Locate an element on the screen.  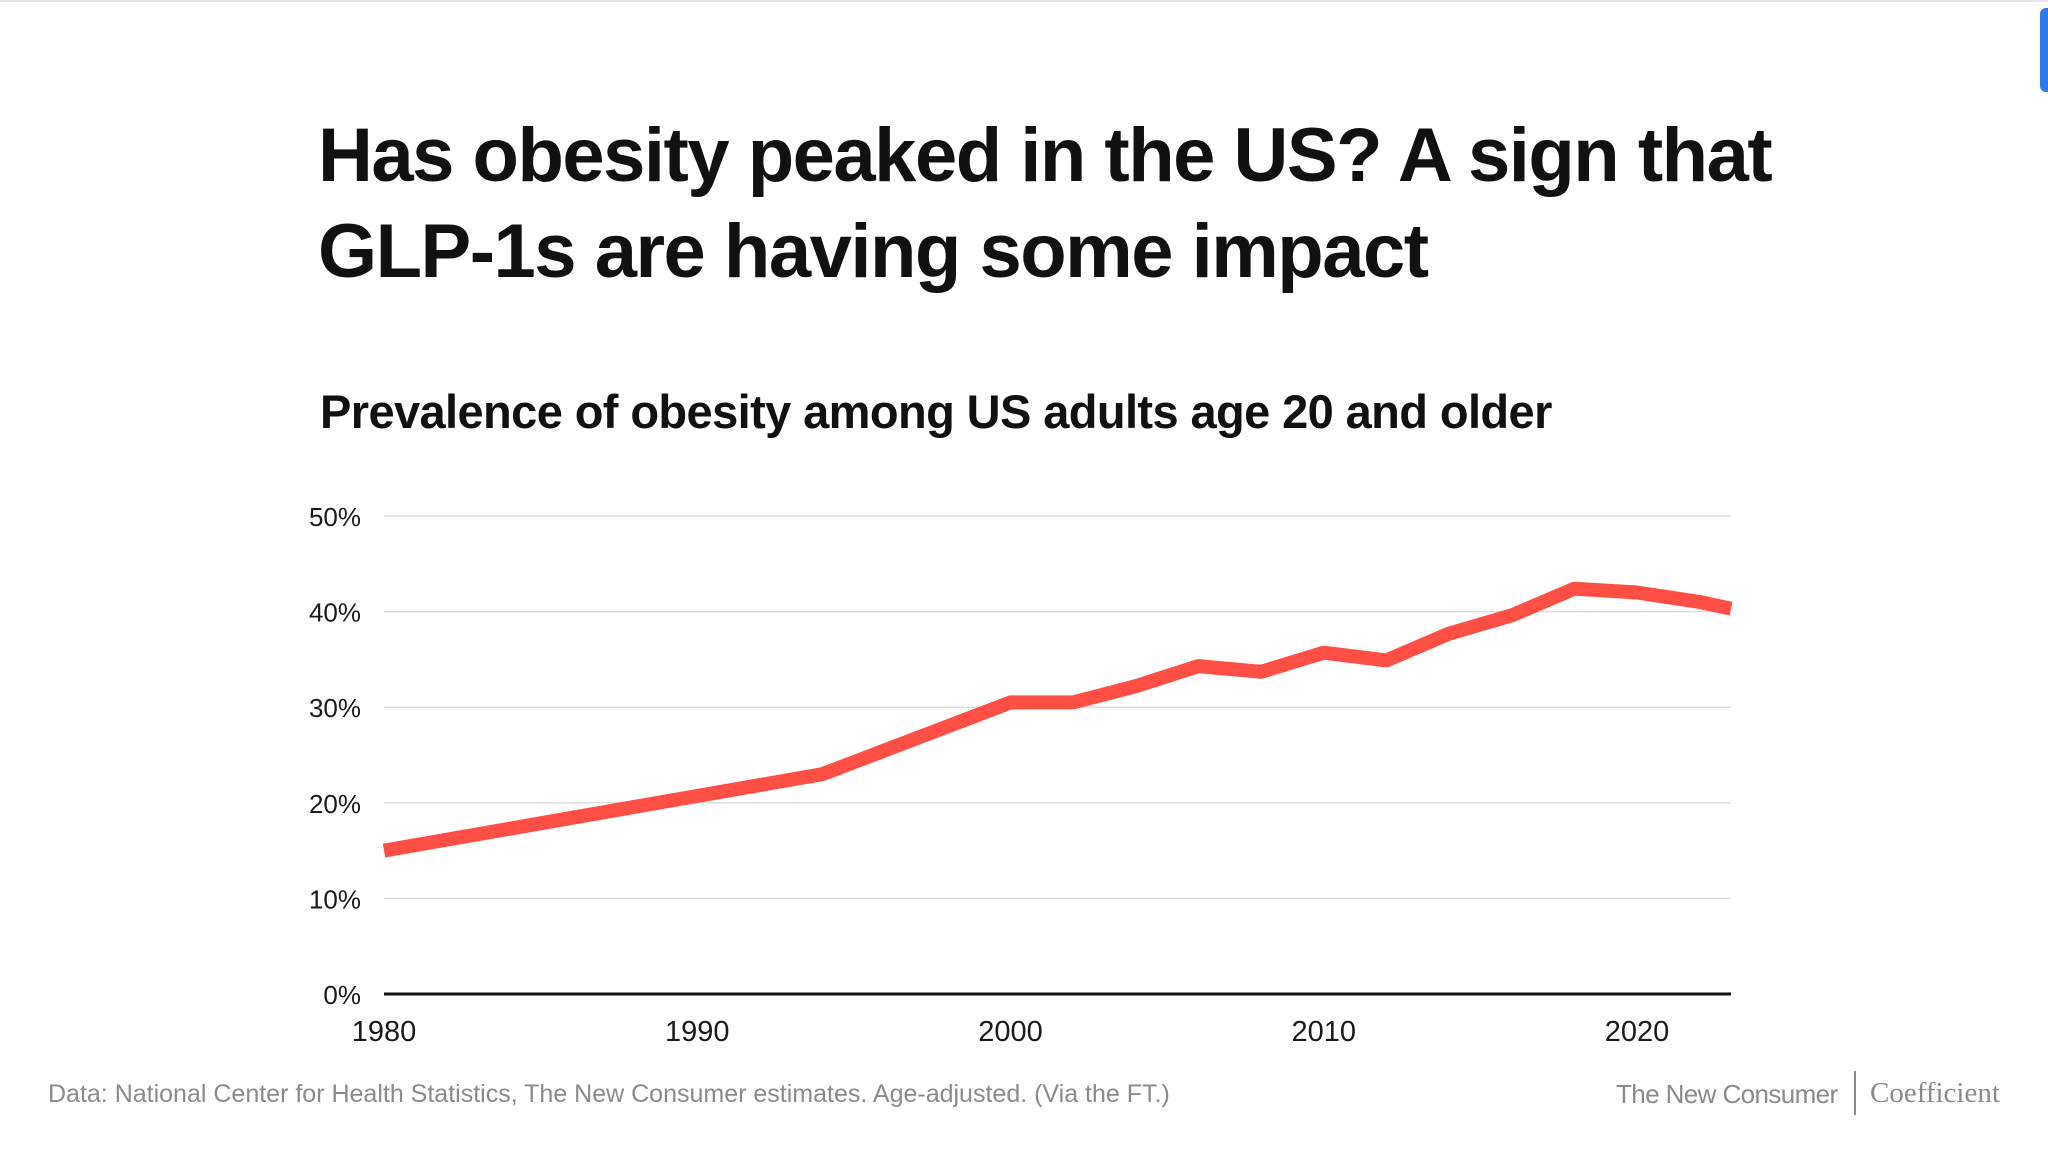
footer-divider is located at coordinates (1855, 1093).